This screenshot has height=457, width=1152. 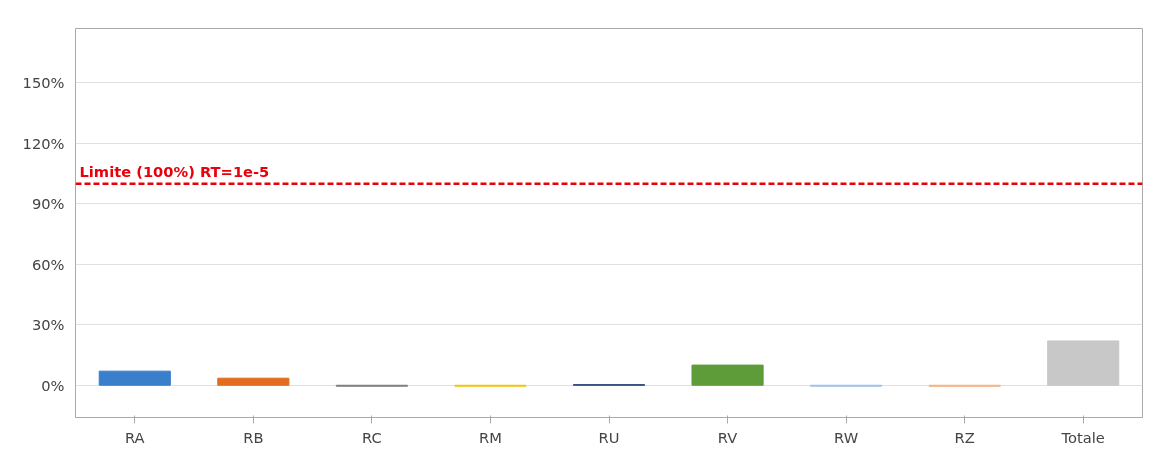 What do you see at coordinates (727, 437) in the screenshot?
I see `x-tick-label: RV` at bounding box center [727, 437].